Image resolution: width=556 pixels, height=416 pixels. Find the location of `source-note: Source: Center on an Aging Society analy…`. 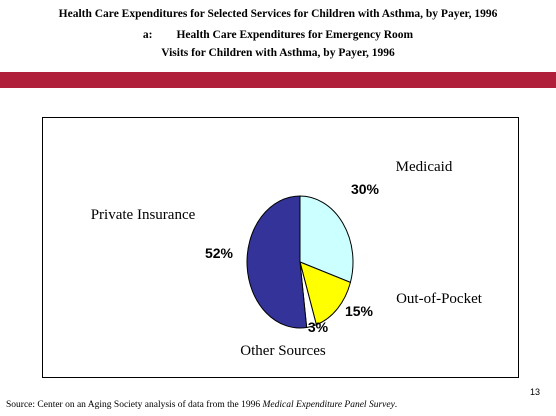

source-note: Source: Center on an Aging Society analy… is located at coordinates (280, 405).